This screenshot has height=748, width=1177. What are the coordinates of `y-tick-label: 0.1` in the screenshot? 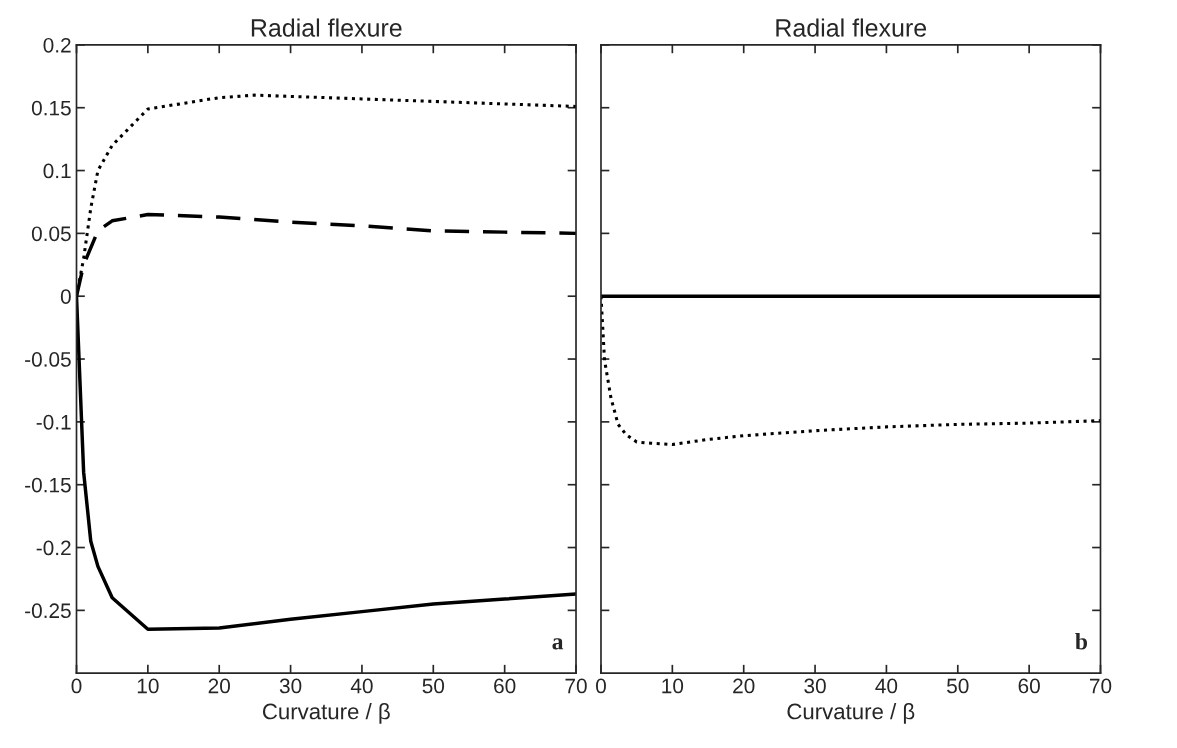 It's located at (57, 171).